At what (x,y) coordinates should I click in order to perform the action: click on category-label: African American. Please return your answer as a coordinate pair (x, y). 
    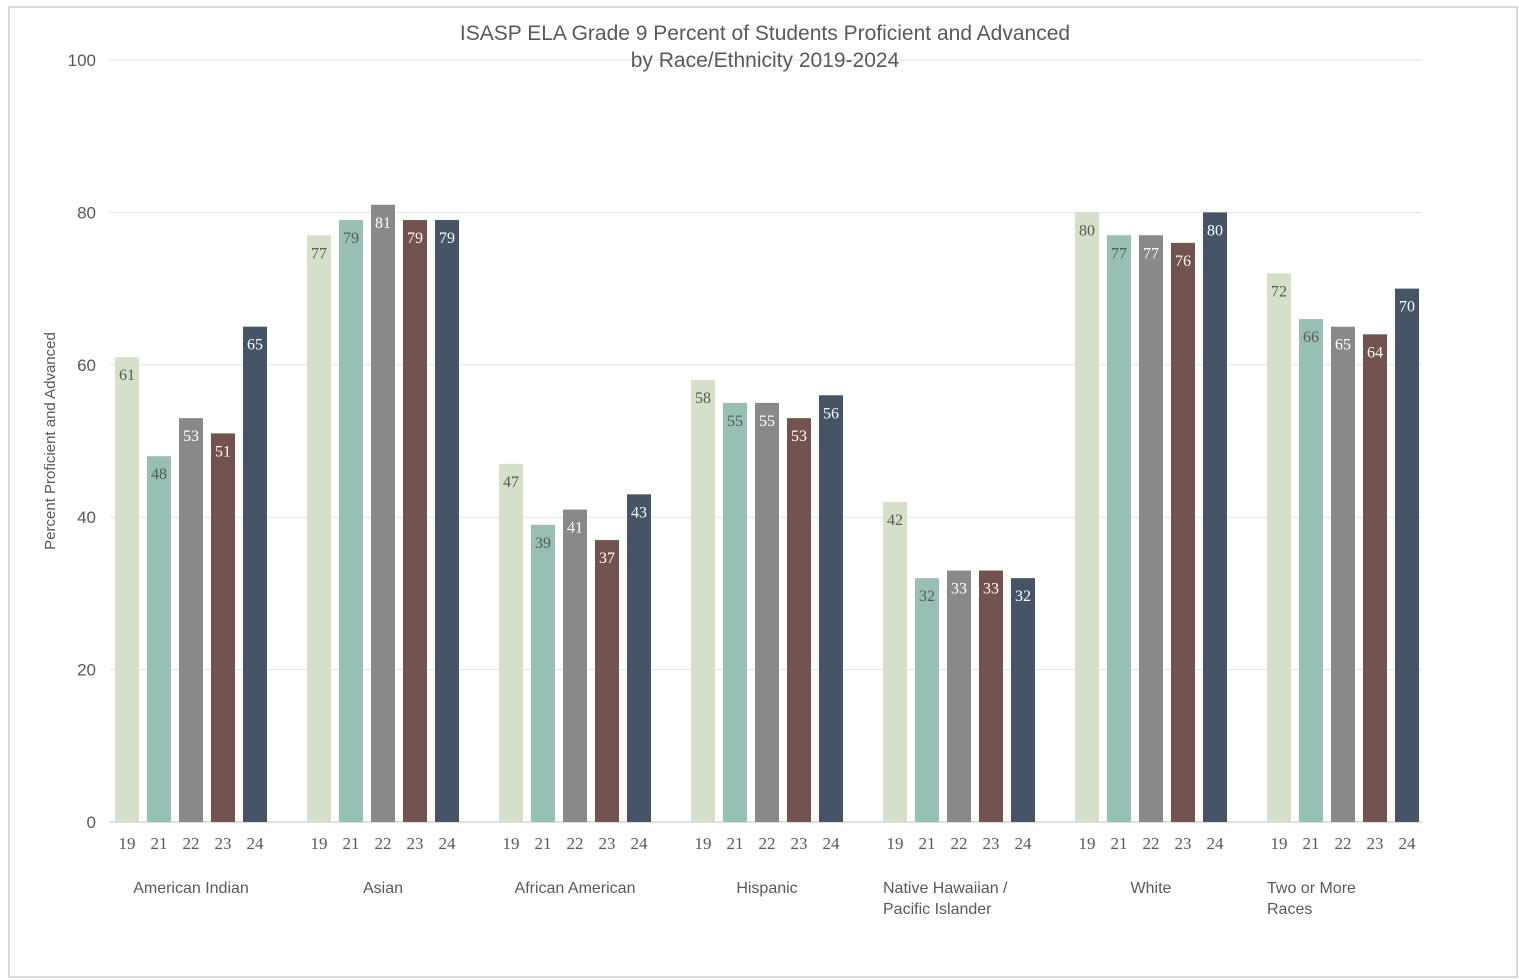
    Looking at the image, I should click on (575, 888).